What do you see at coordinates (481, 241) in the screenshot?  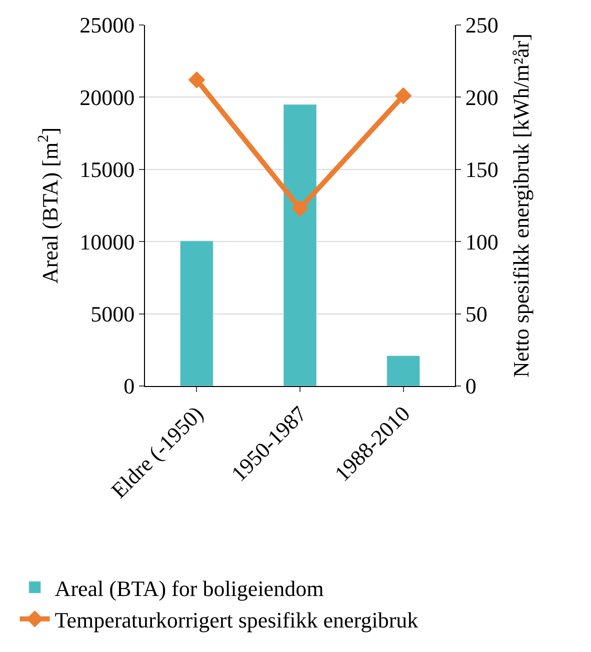 I see `y2-tick-label: 100` at bounding box center [481, 241].